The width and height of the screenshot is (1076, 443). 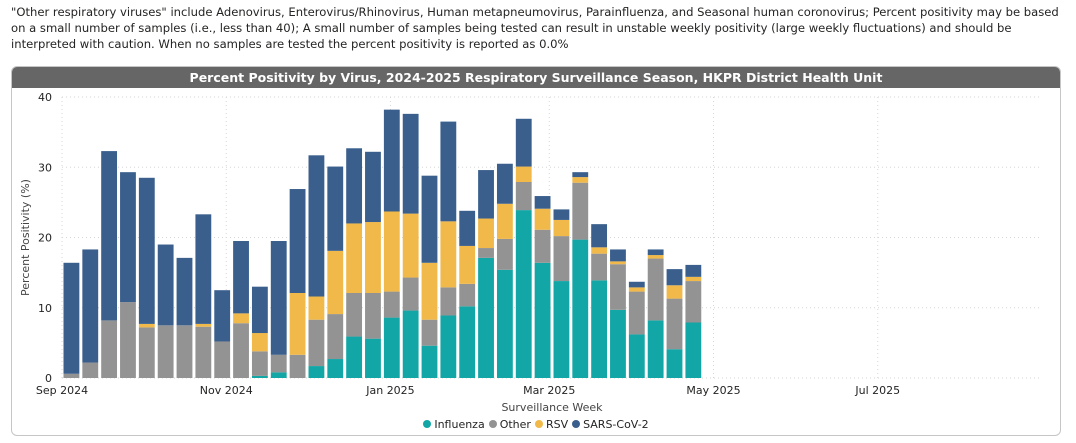 I want to click on y-tick-label: 0, so click(x=48, y=378).